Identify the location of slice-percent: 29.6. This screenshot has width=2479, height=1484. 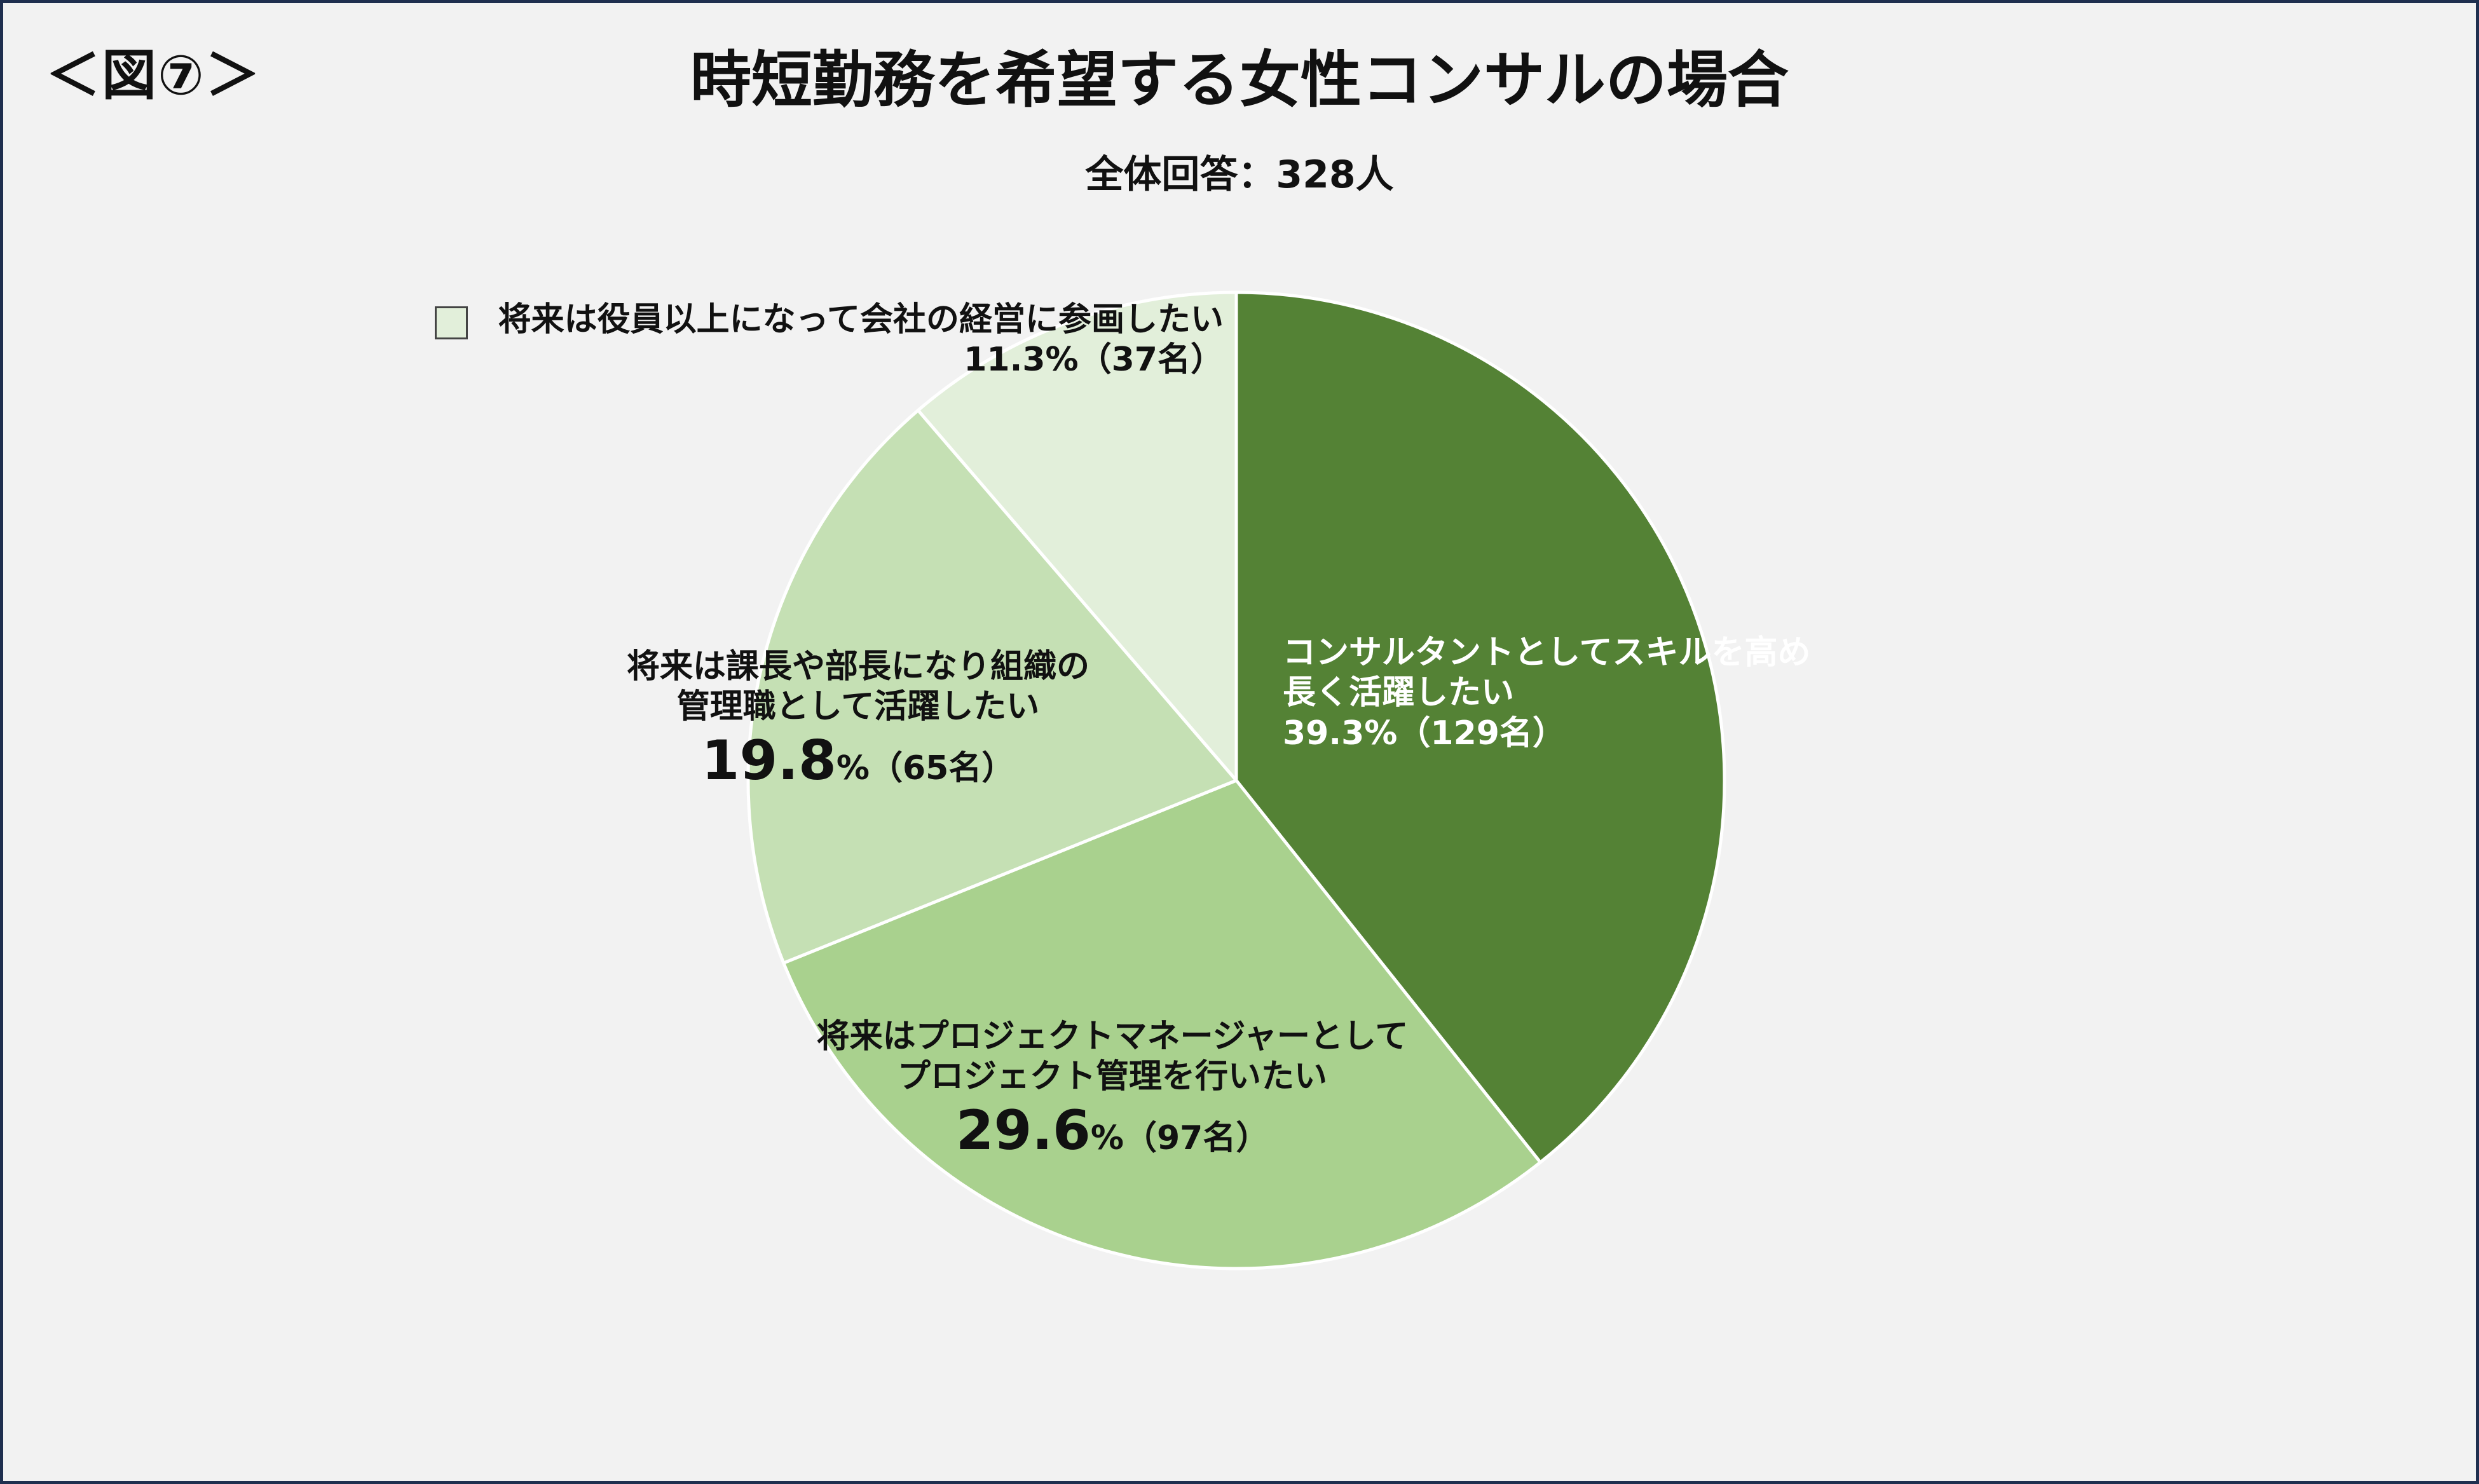
(1023, 1130).